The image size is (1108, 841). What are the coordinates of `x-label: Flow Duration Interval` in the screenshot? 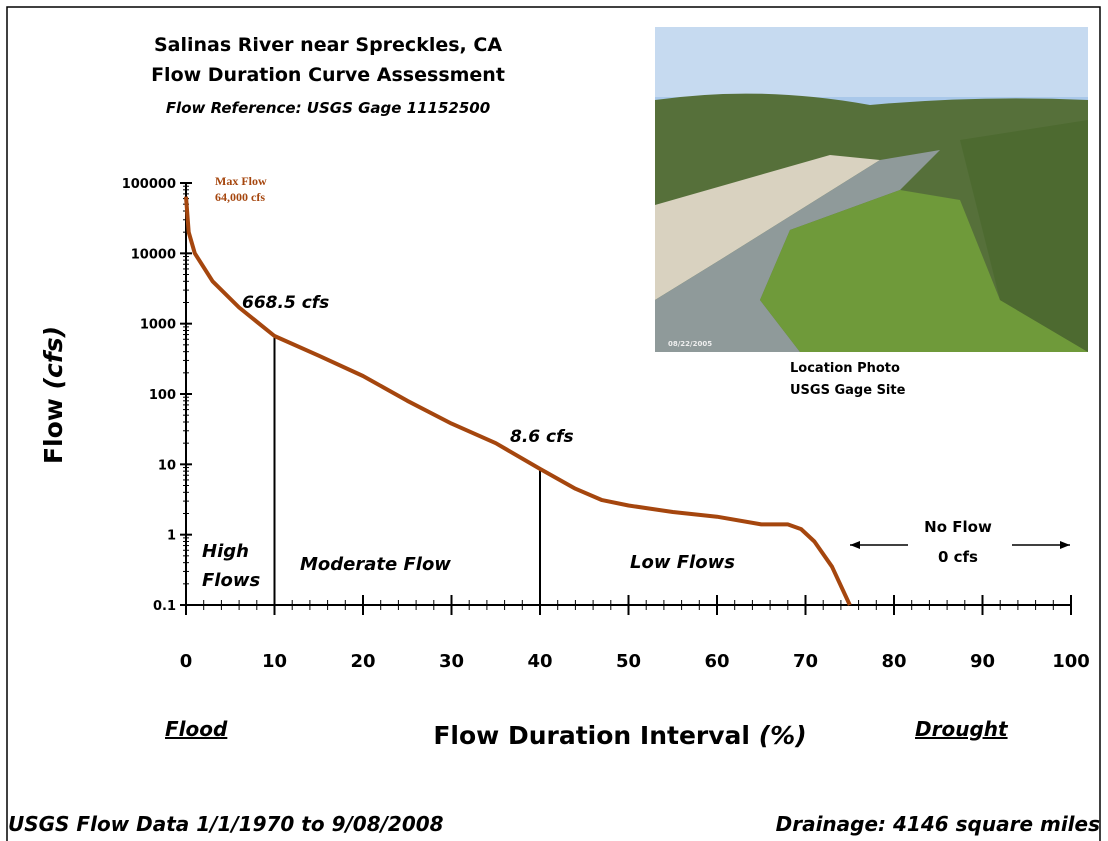 It's located at (591, 735).